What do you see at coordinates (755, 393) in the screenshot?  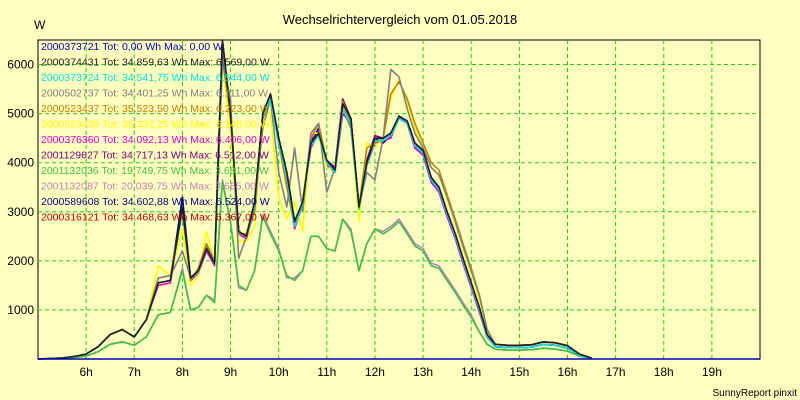 I see `footer-credit: SunnyReport pinxit` at bounding box center [755, 393].